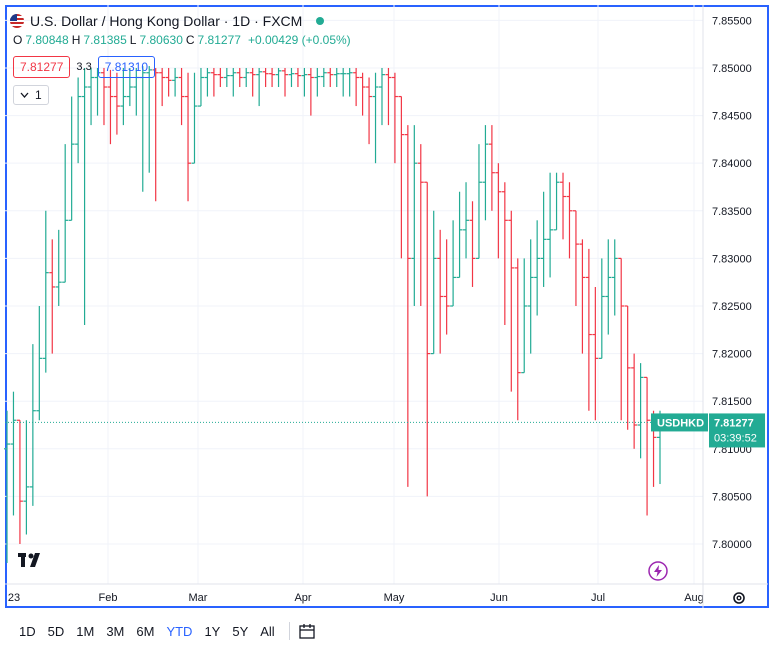 Image resolution: width=770 pixels, height=650 pixels. Describe the element at coordinates (739, 598) in the screenshot. I see `gear-icon` at that location.